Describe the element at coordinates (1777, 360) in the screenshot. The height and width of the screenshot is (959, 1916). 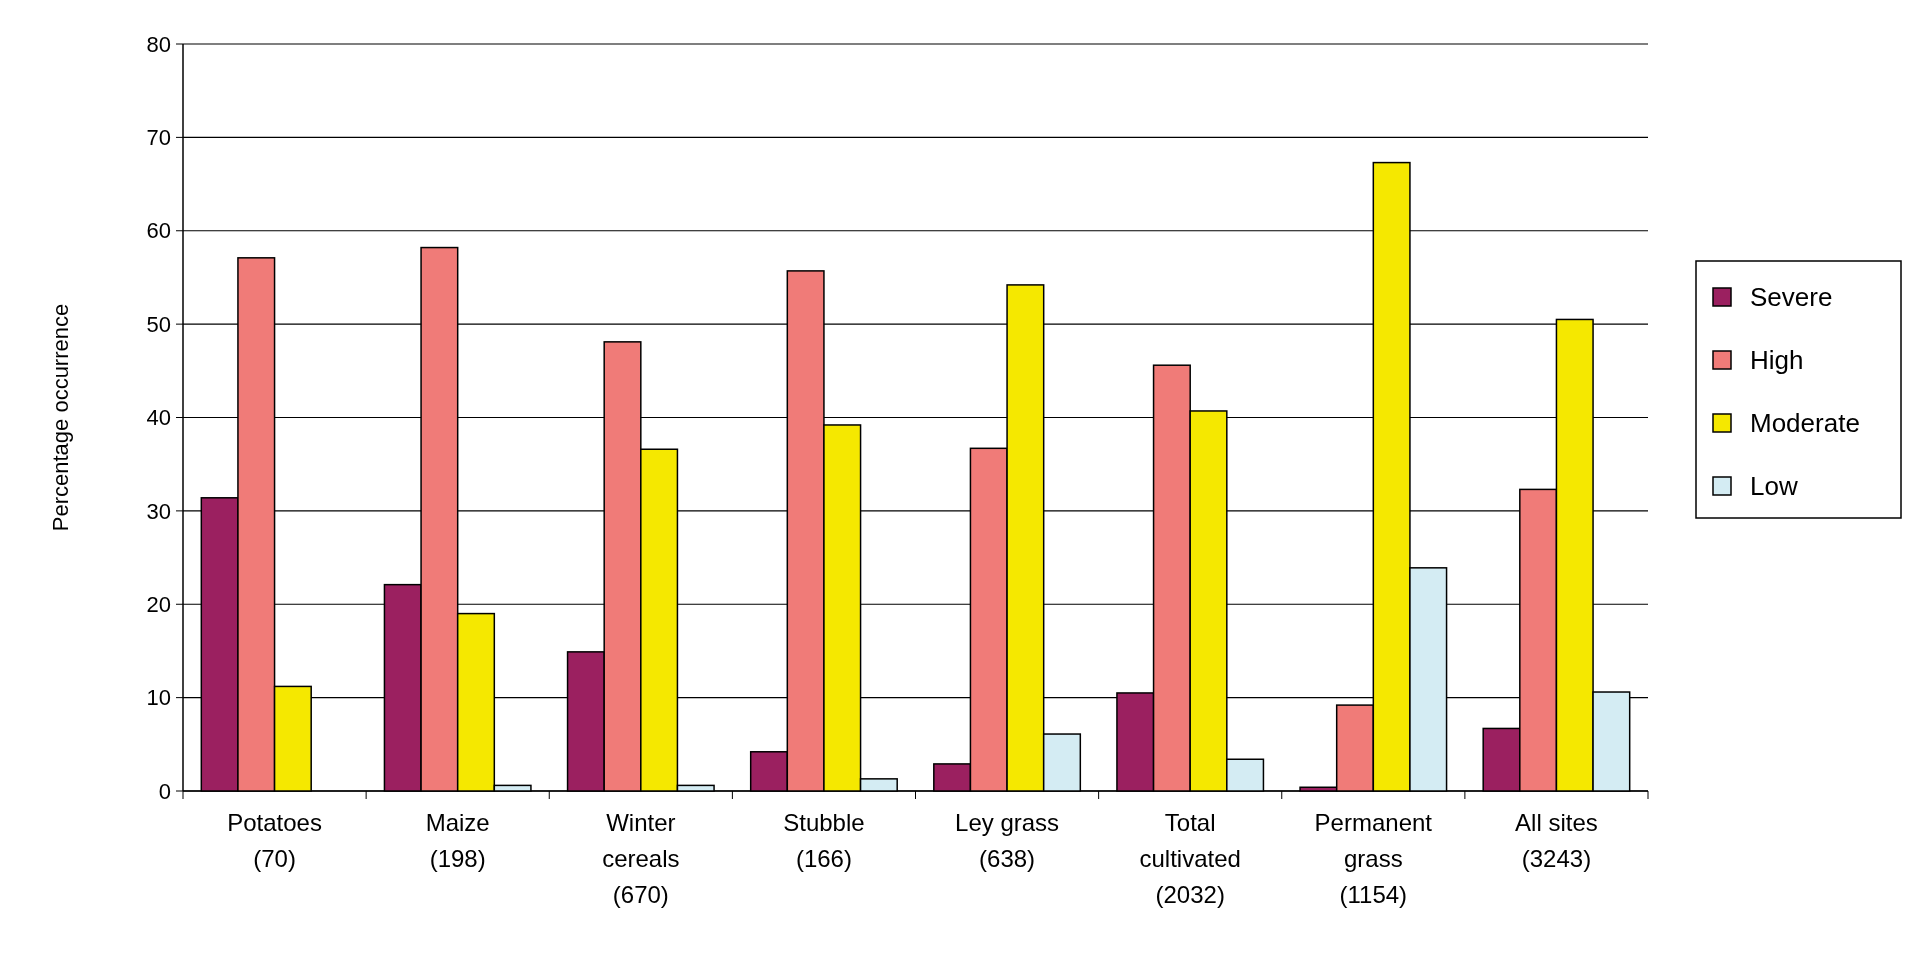
I see `legend-label: High` at that location.